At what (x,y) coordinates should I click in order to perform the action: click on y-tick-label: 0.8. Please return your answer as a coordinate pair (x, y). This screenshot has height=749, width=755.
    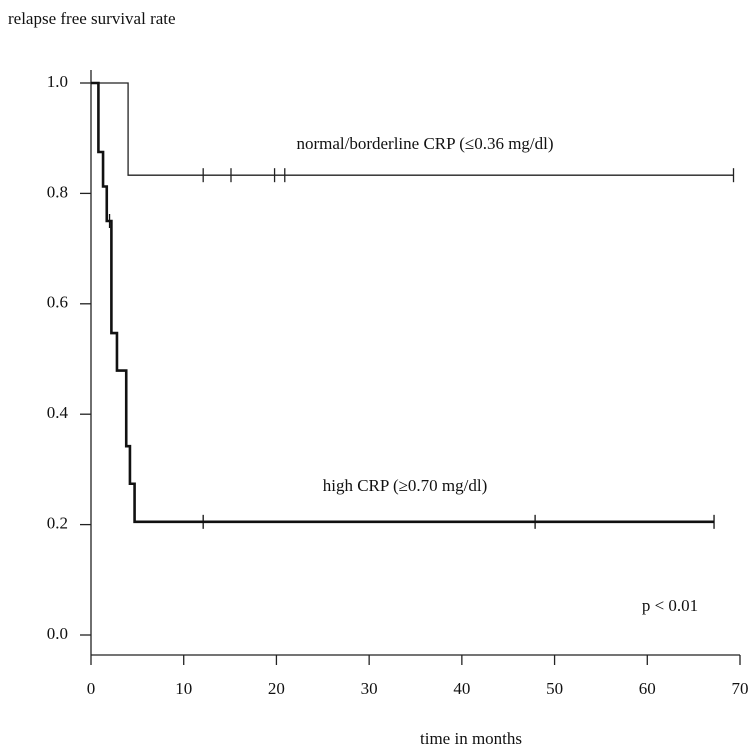
    Looking at the image, I should click on (57, 191).